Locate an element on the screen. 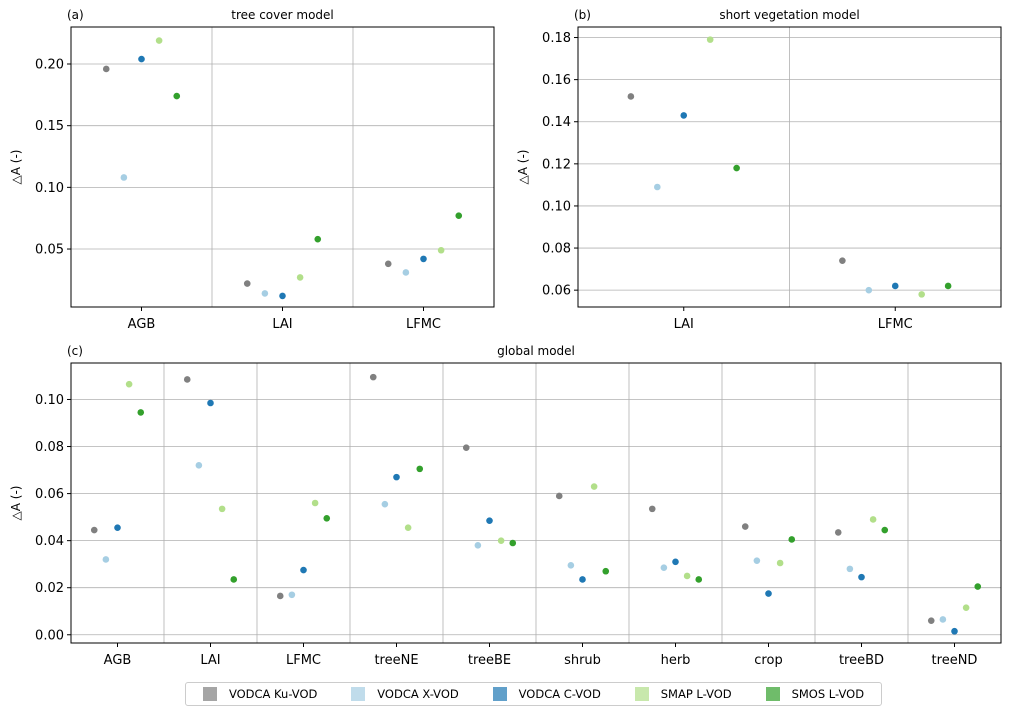 Image resolution: width=1012 pixels, height=716 pixels. legend-item-smap: SMAP L-VOD is located at coordinates (683, 694).